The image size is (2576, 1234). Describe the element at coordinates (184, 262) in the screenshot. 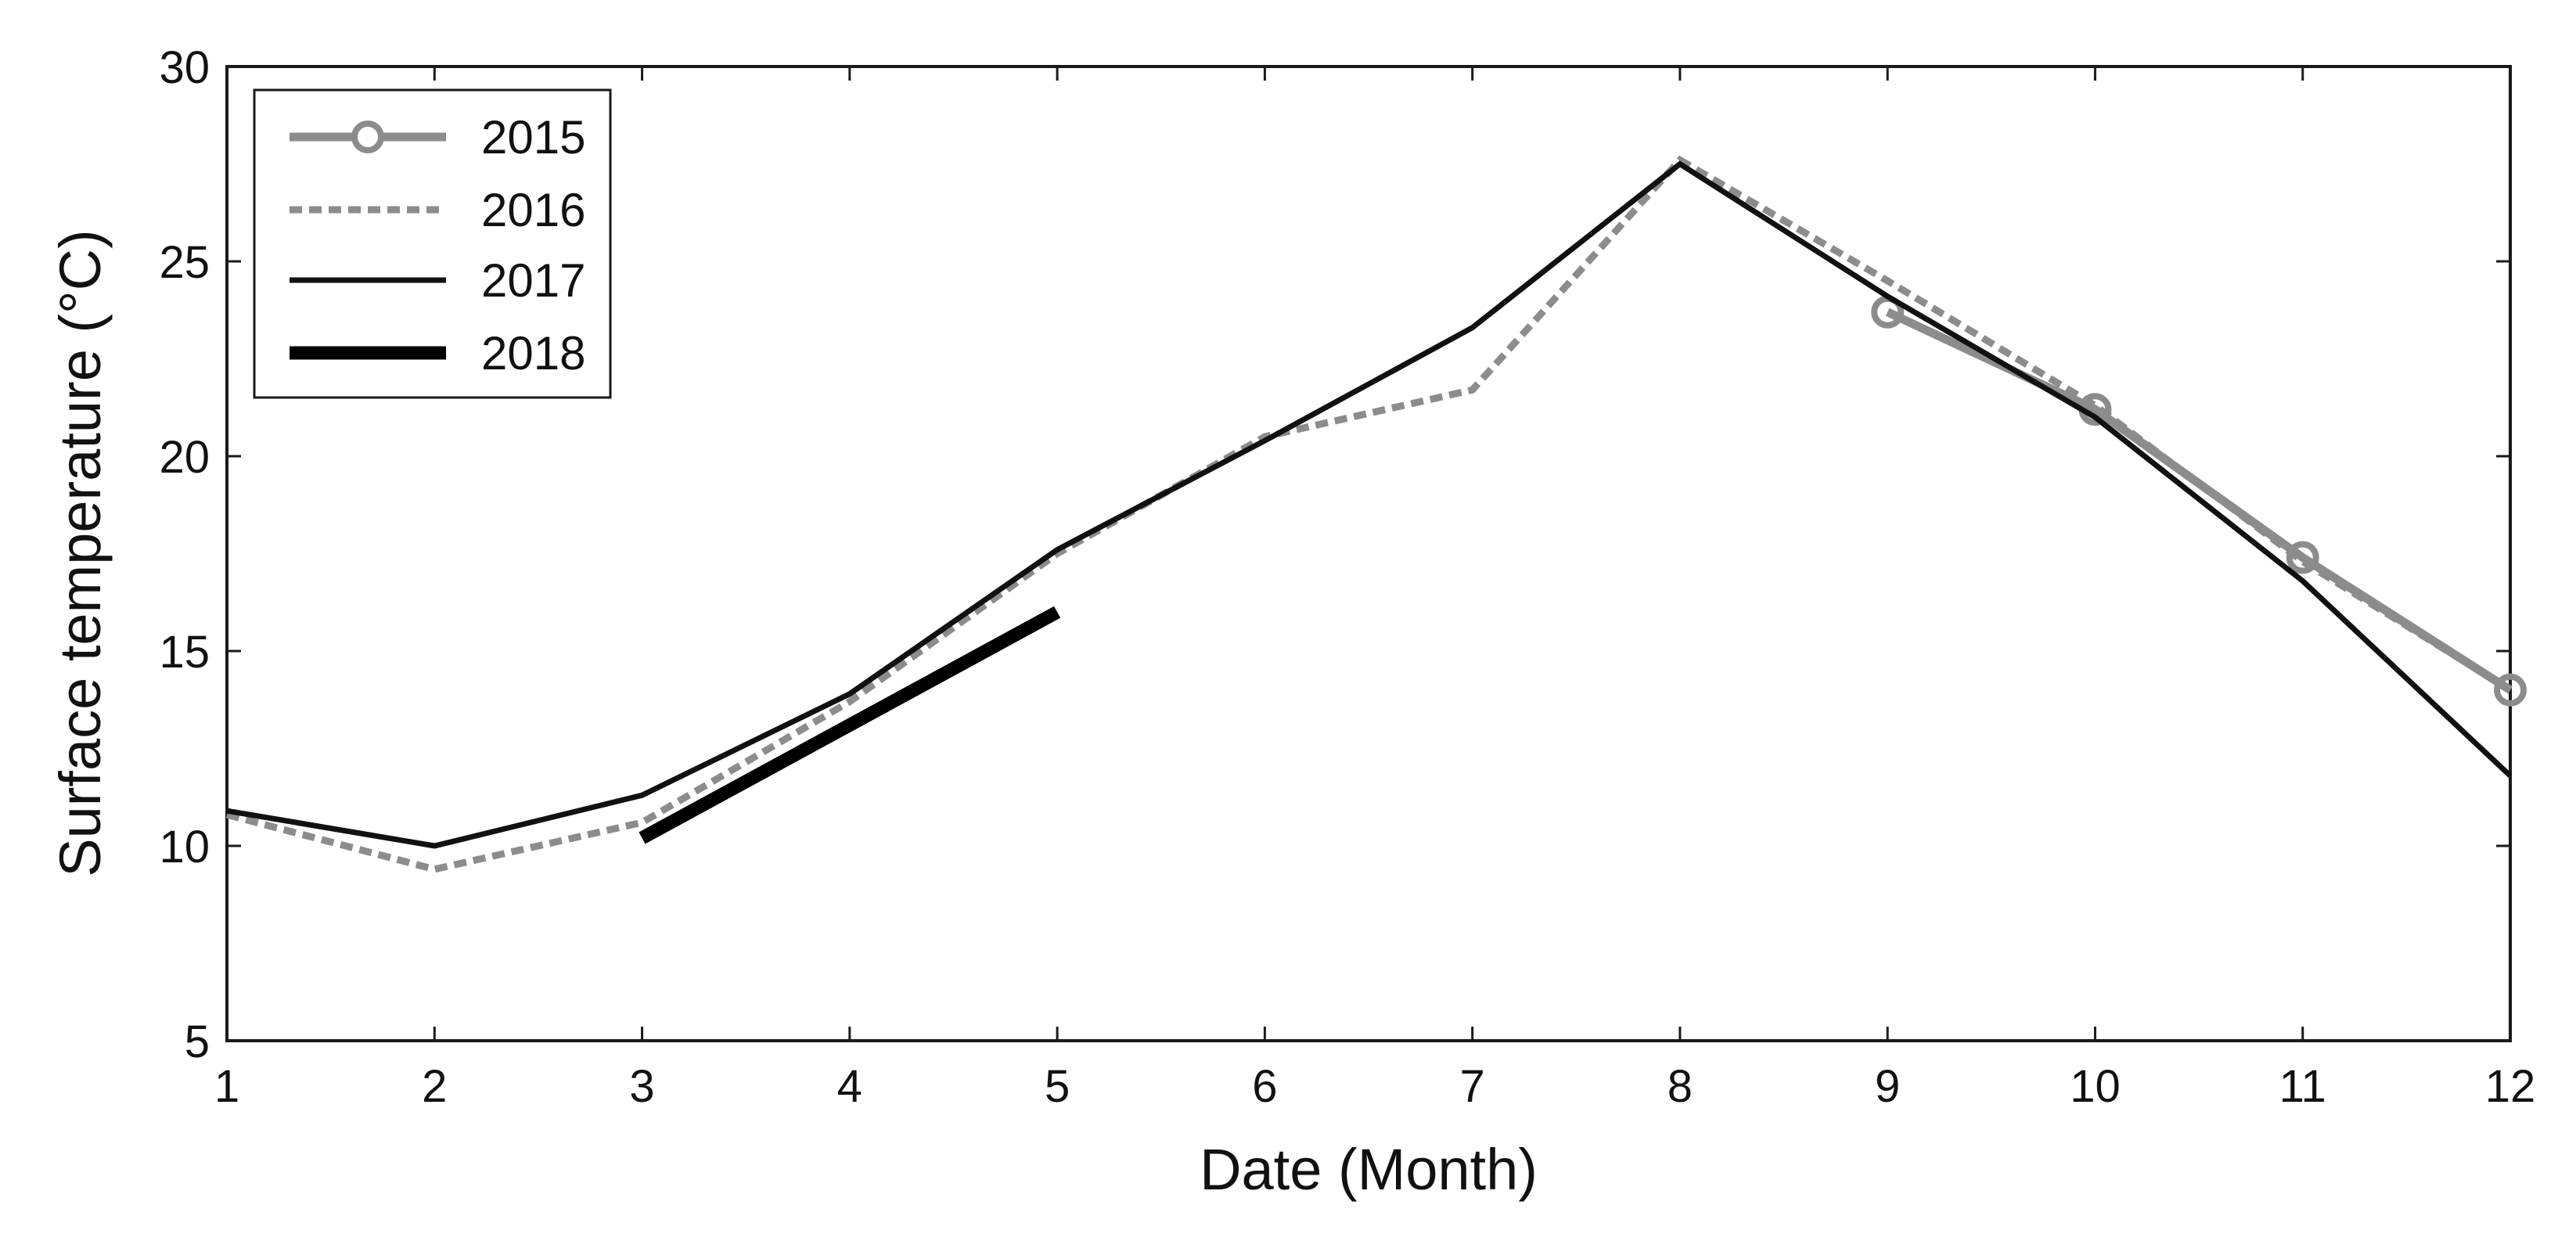

I see `y-tick-label: 25` at that location.